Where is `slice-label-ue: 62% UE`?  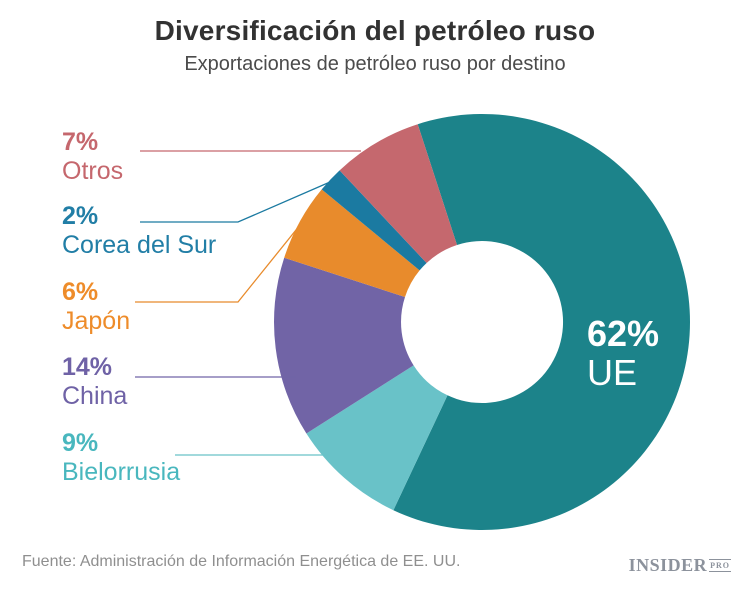 slice-label-ue: 62% UE is located at coordinates (623, 353).